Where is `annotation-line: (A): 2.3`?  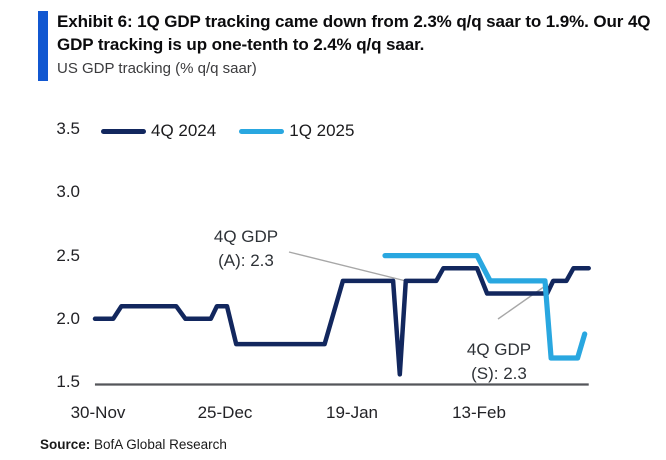 annotation-line: (A): 2.3 is located at coordinates (246, 260).